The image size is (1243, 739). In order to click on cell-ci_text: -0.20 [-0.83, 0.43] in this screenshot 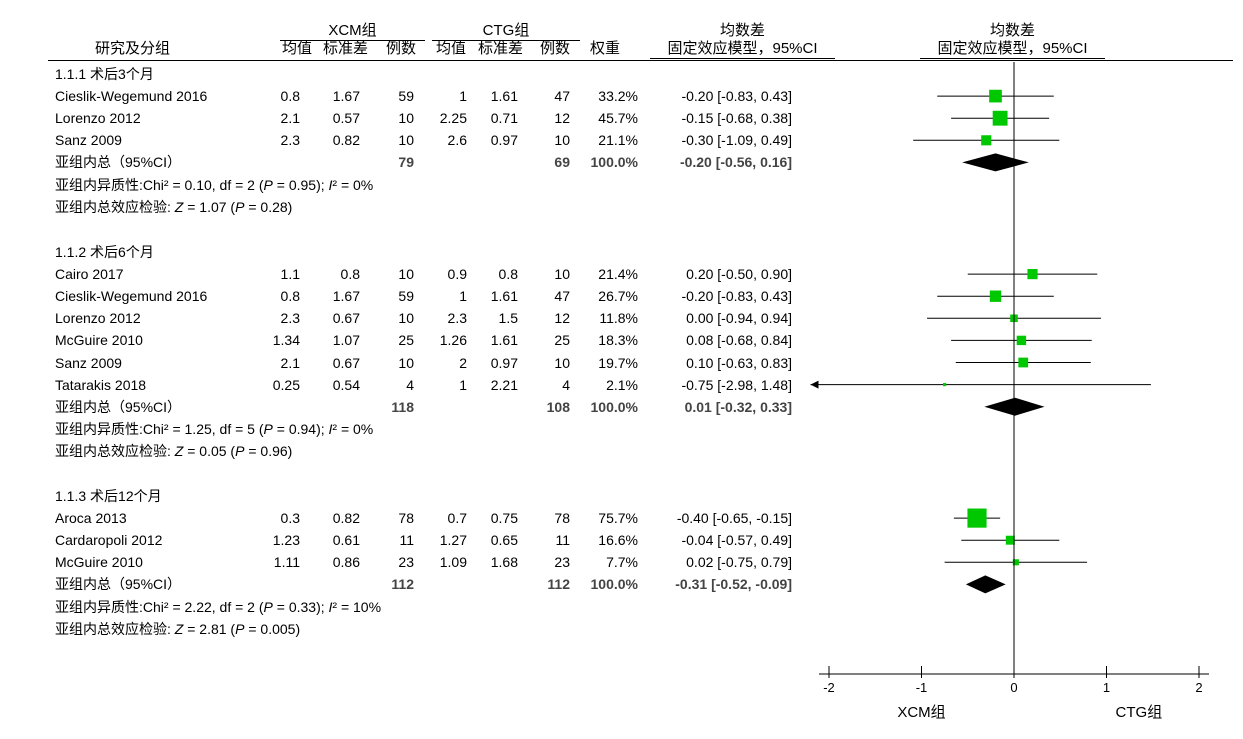, I will do `click(736, 96)`.